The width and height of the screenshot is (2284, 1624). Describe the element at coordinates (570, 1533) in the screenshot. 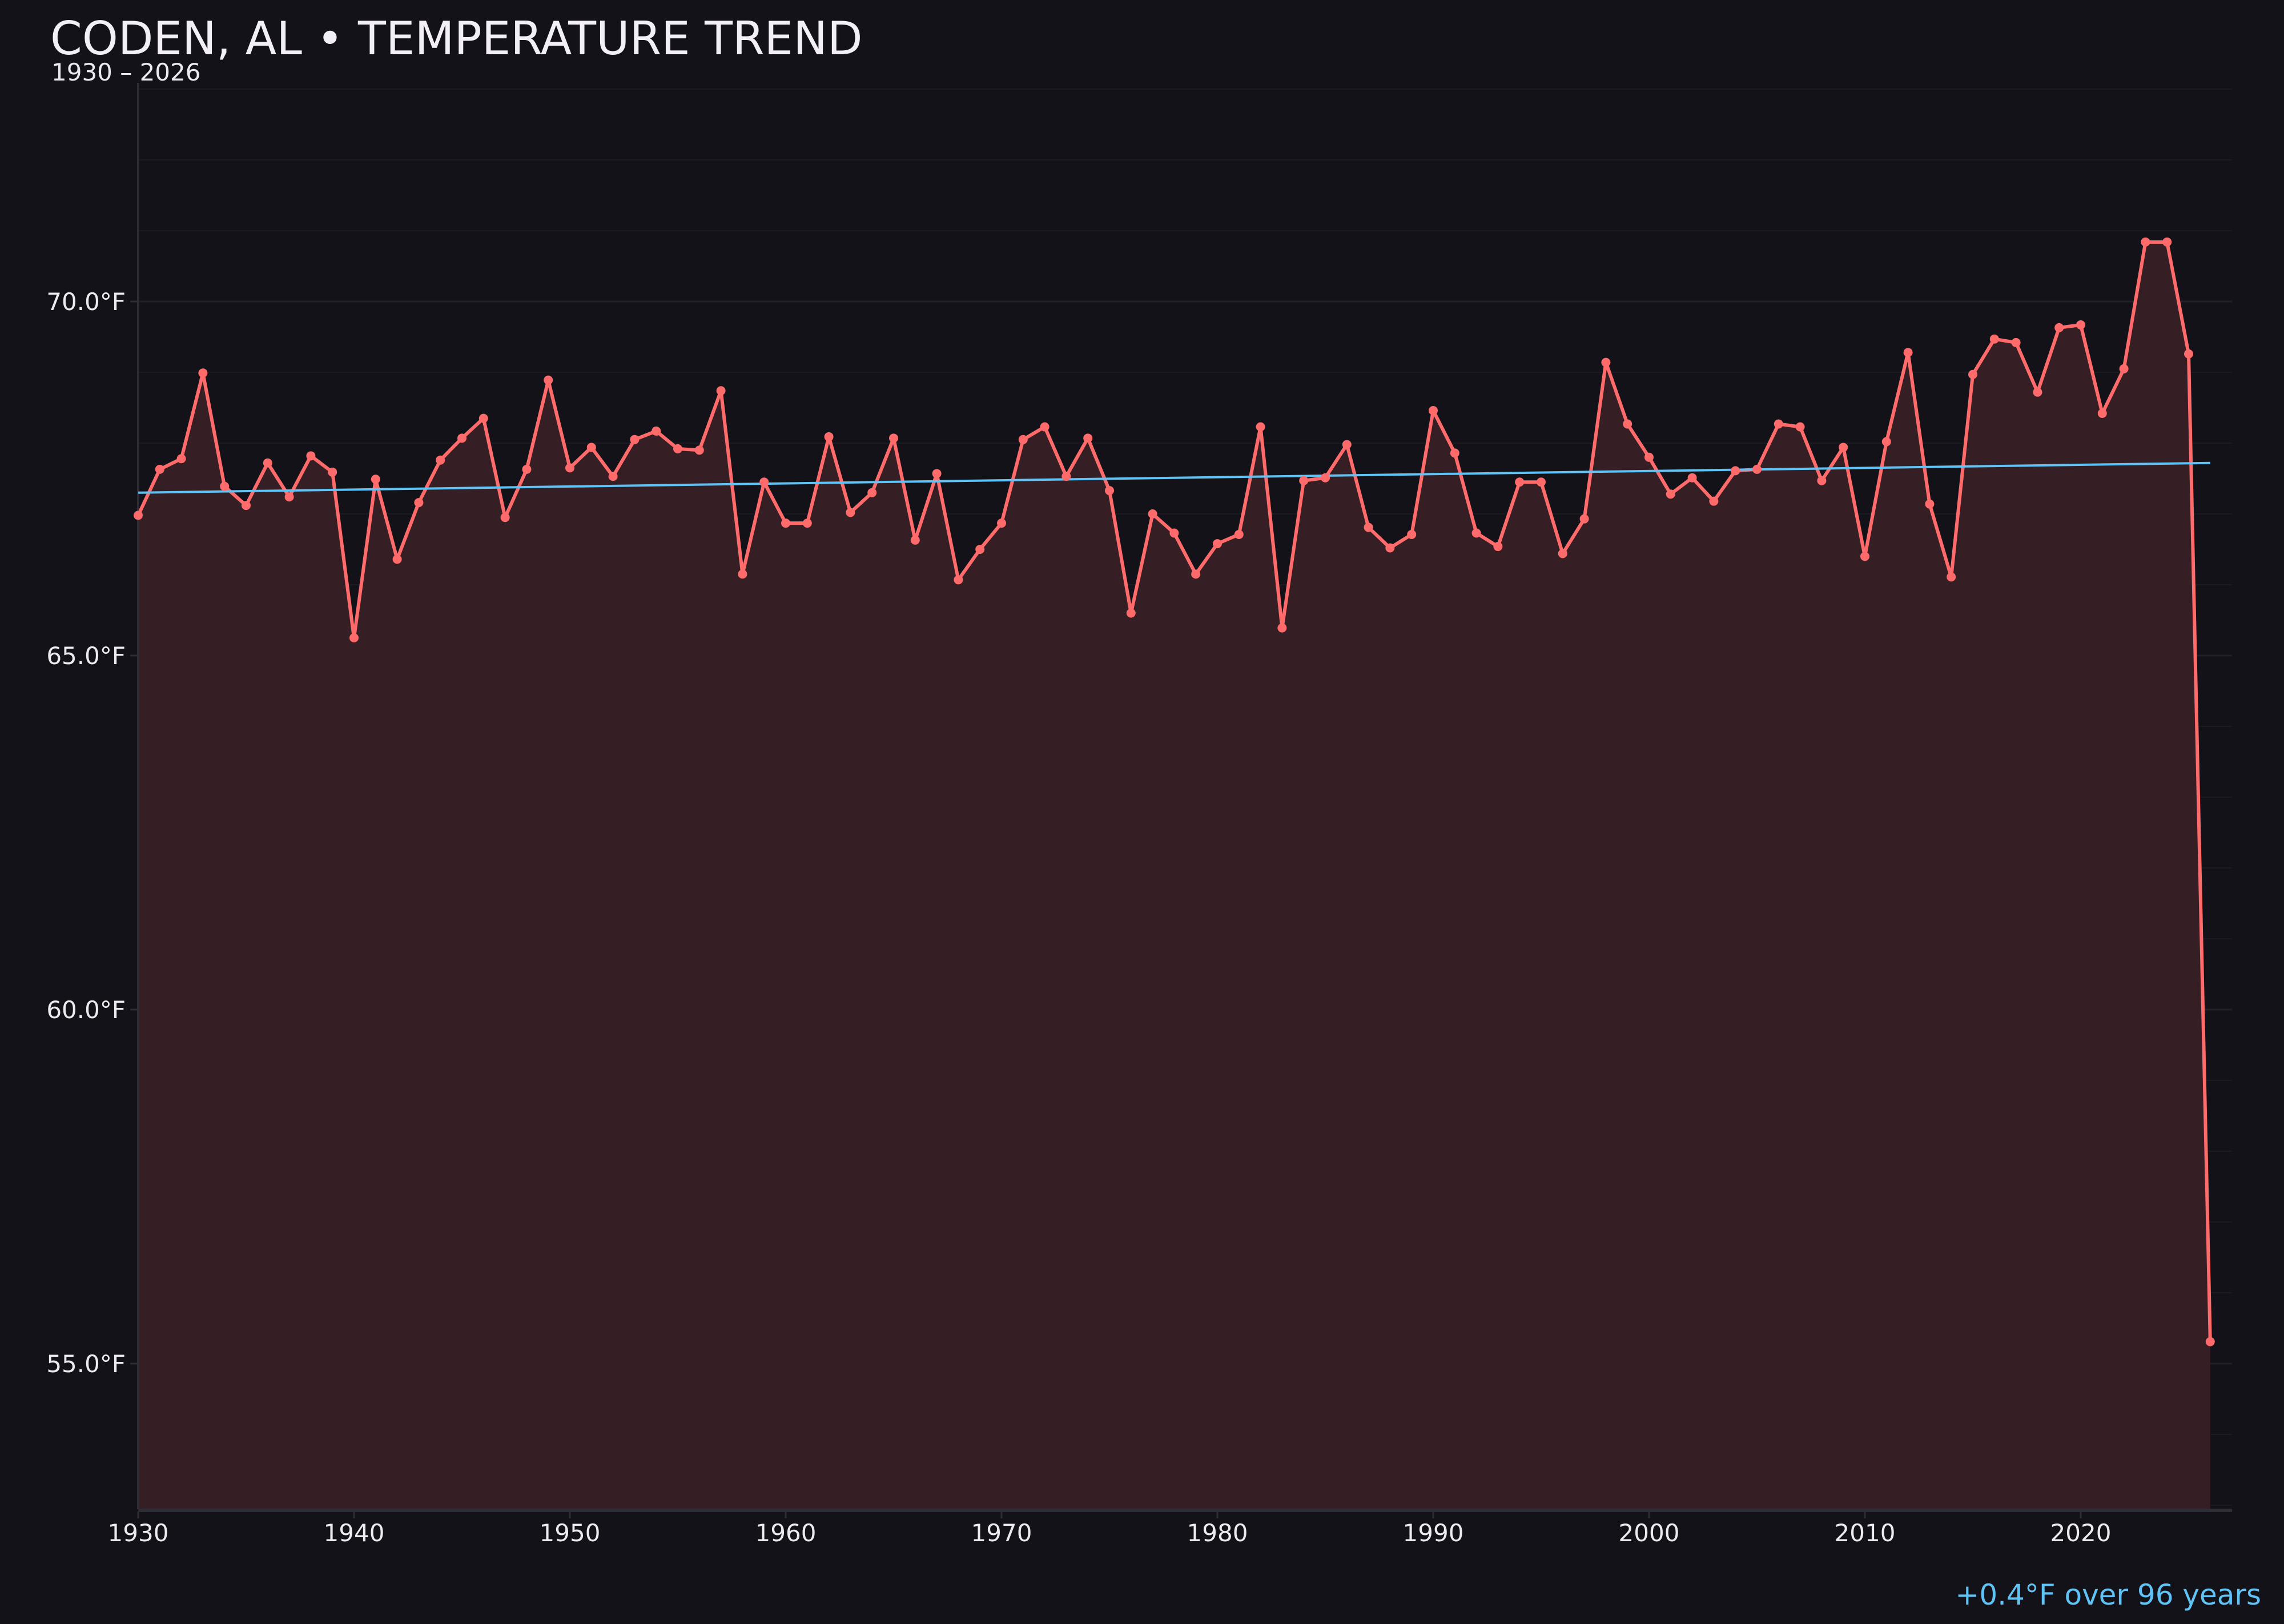

I see `x-tick-label: 1950` at that location.